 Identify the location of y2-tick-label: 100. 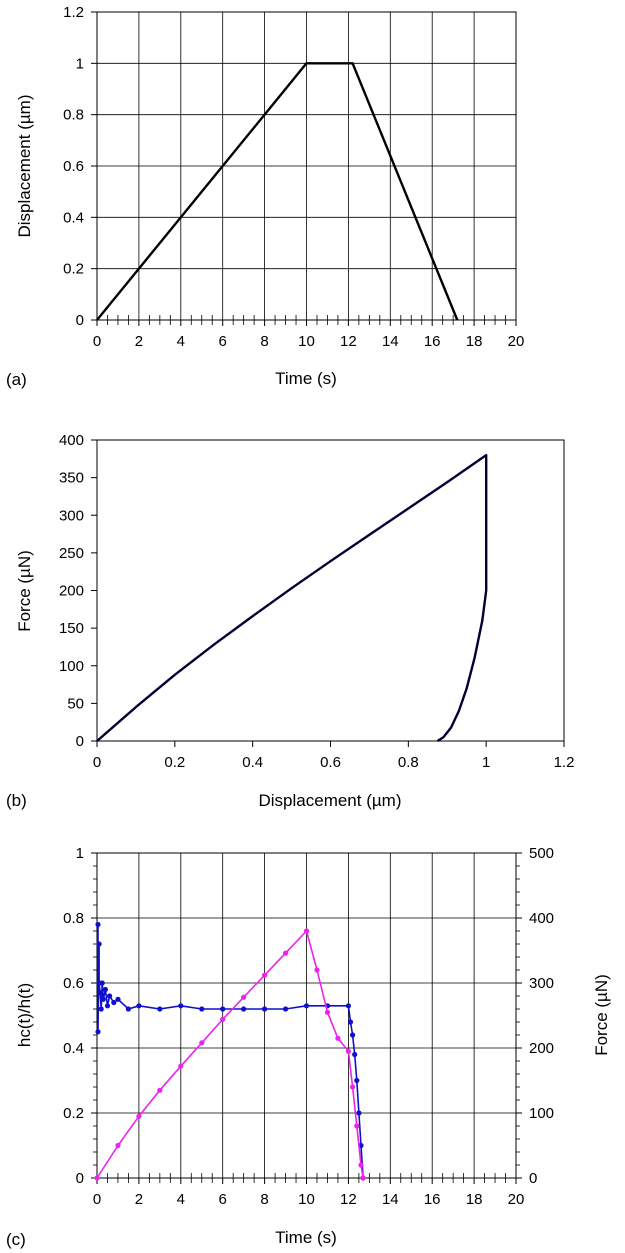
(541, 1113).